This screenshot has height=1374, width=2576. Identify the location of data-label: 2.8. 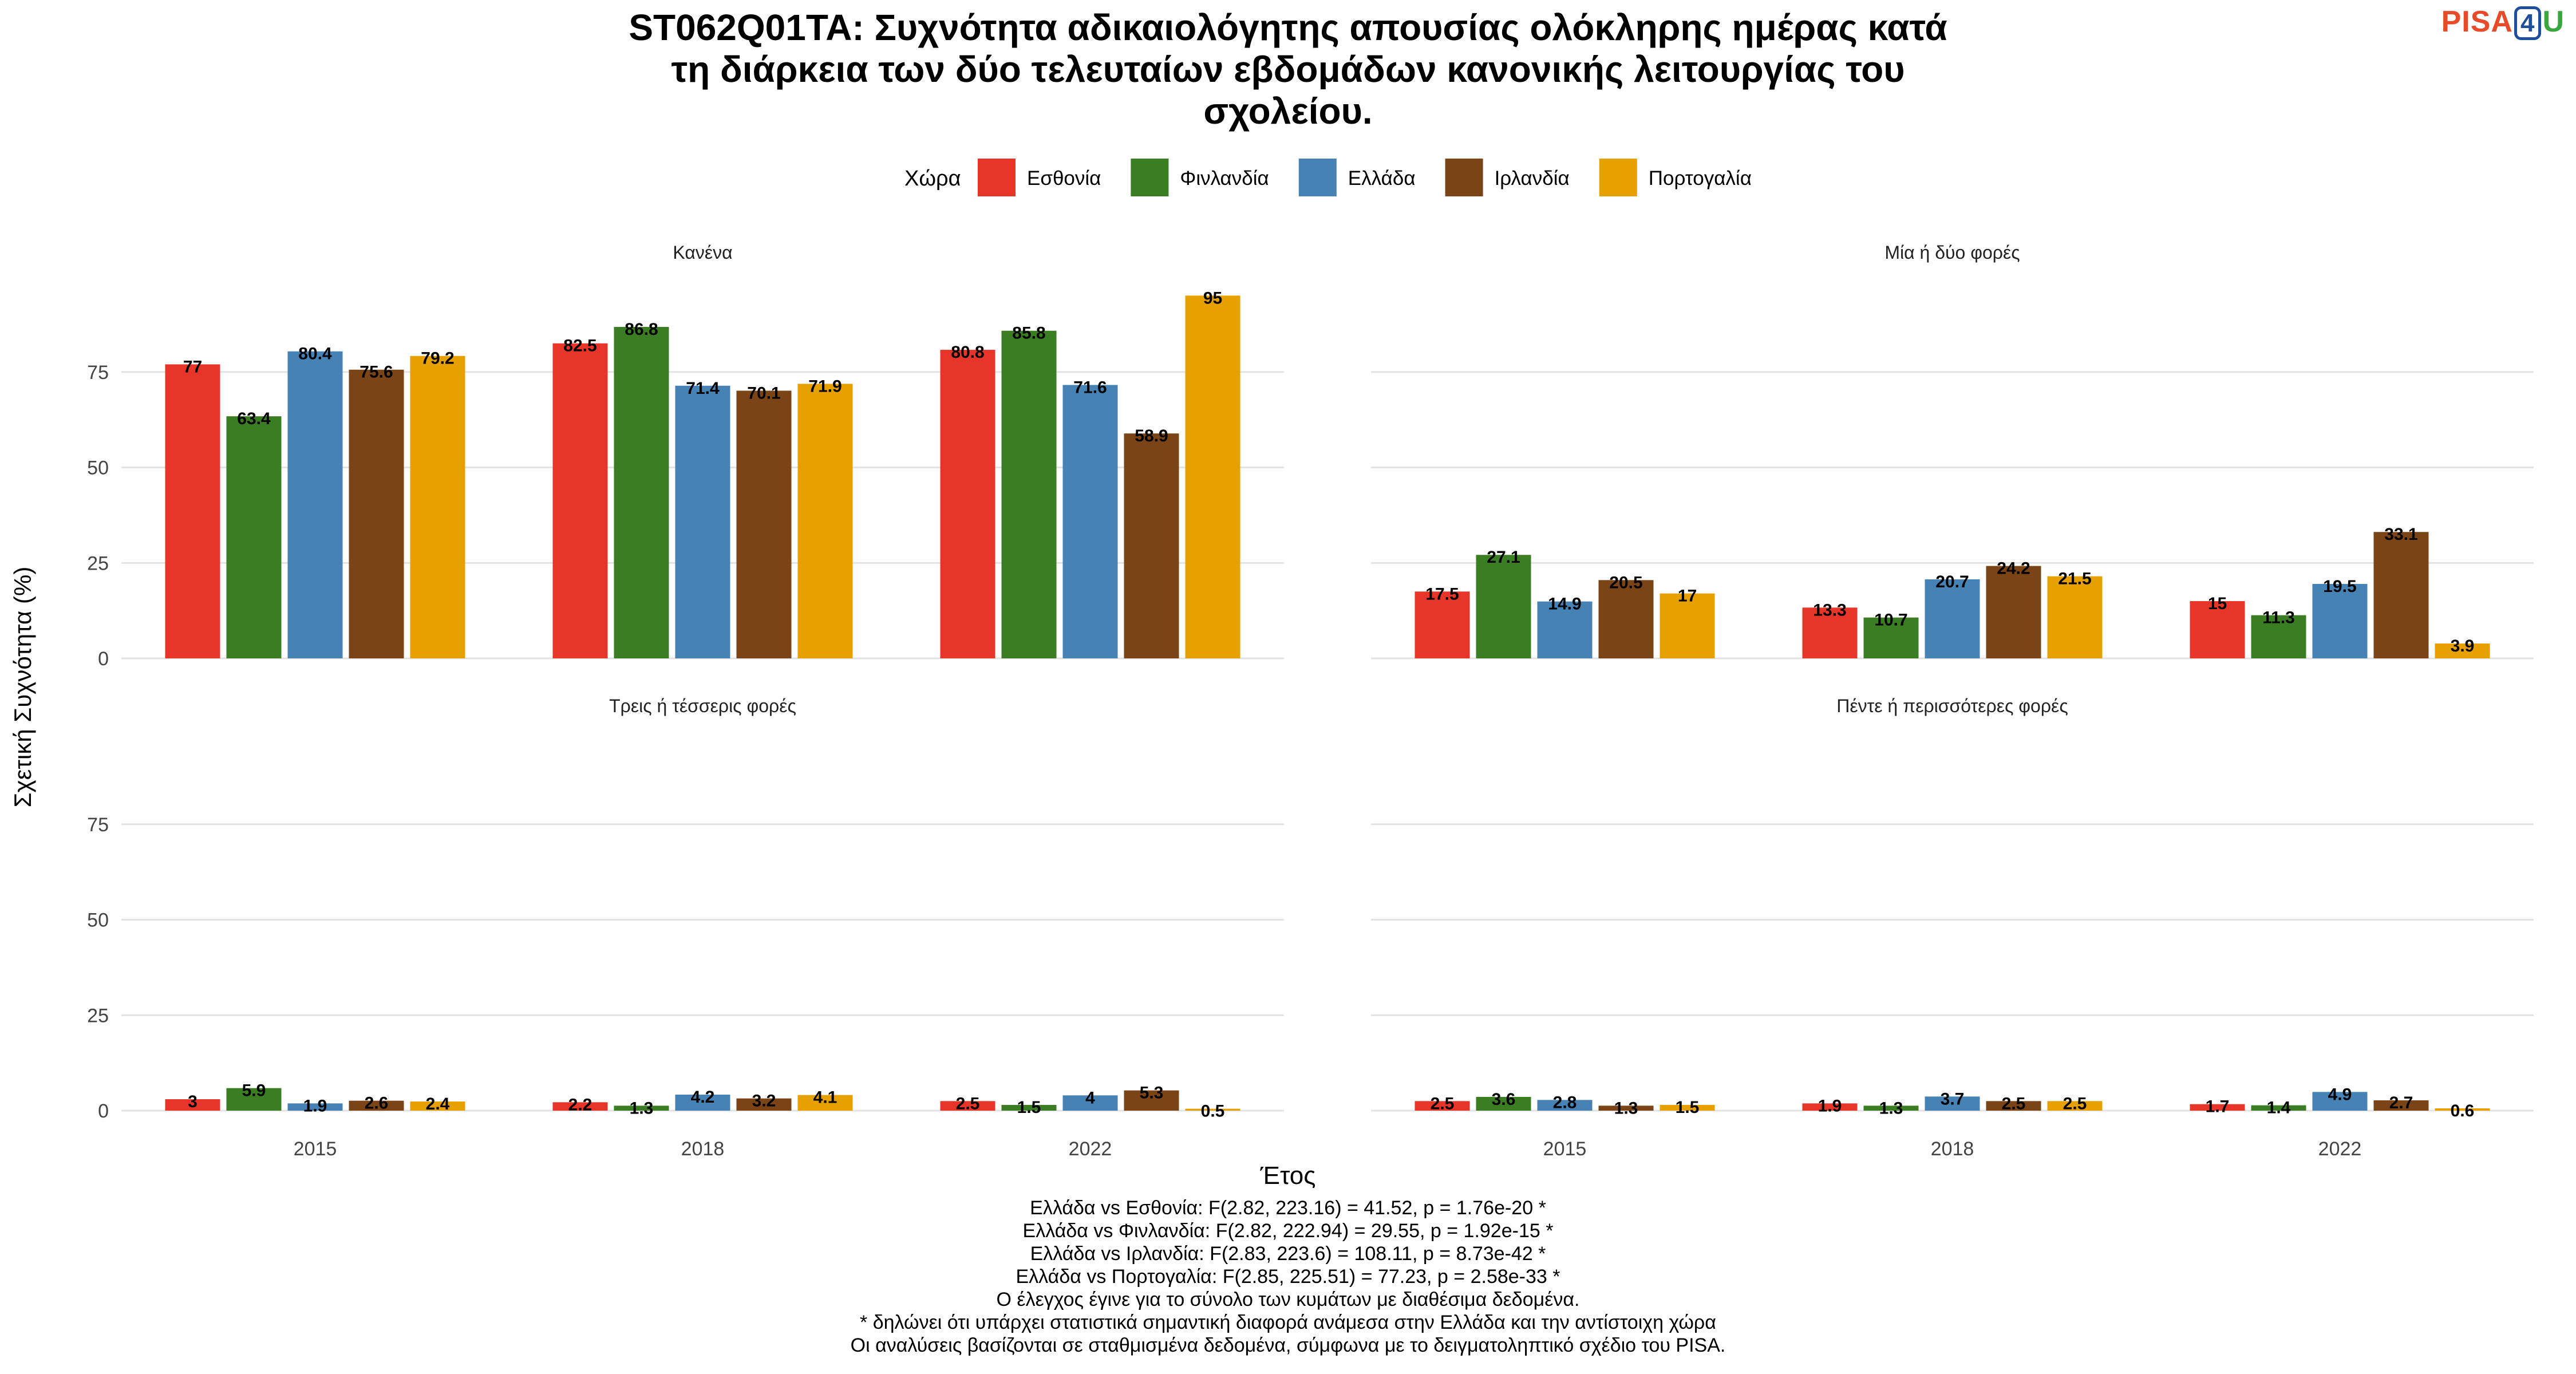
(1565, 1102).